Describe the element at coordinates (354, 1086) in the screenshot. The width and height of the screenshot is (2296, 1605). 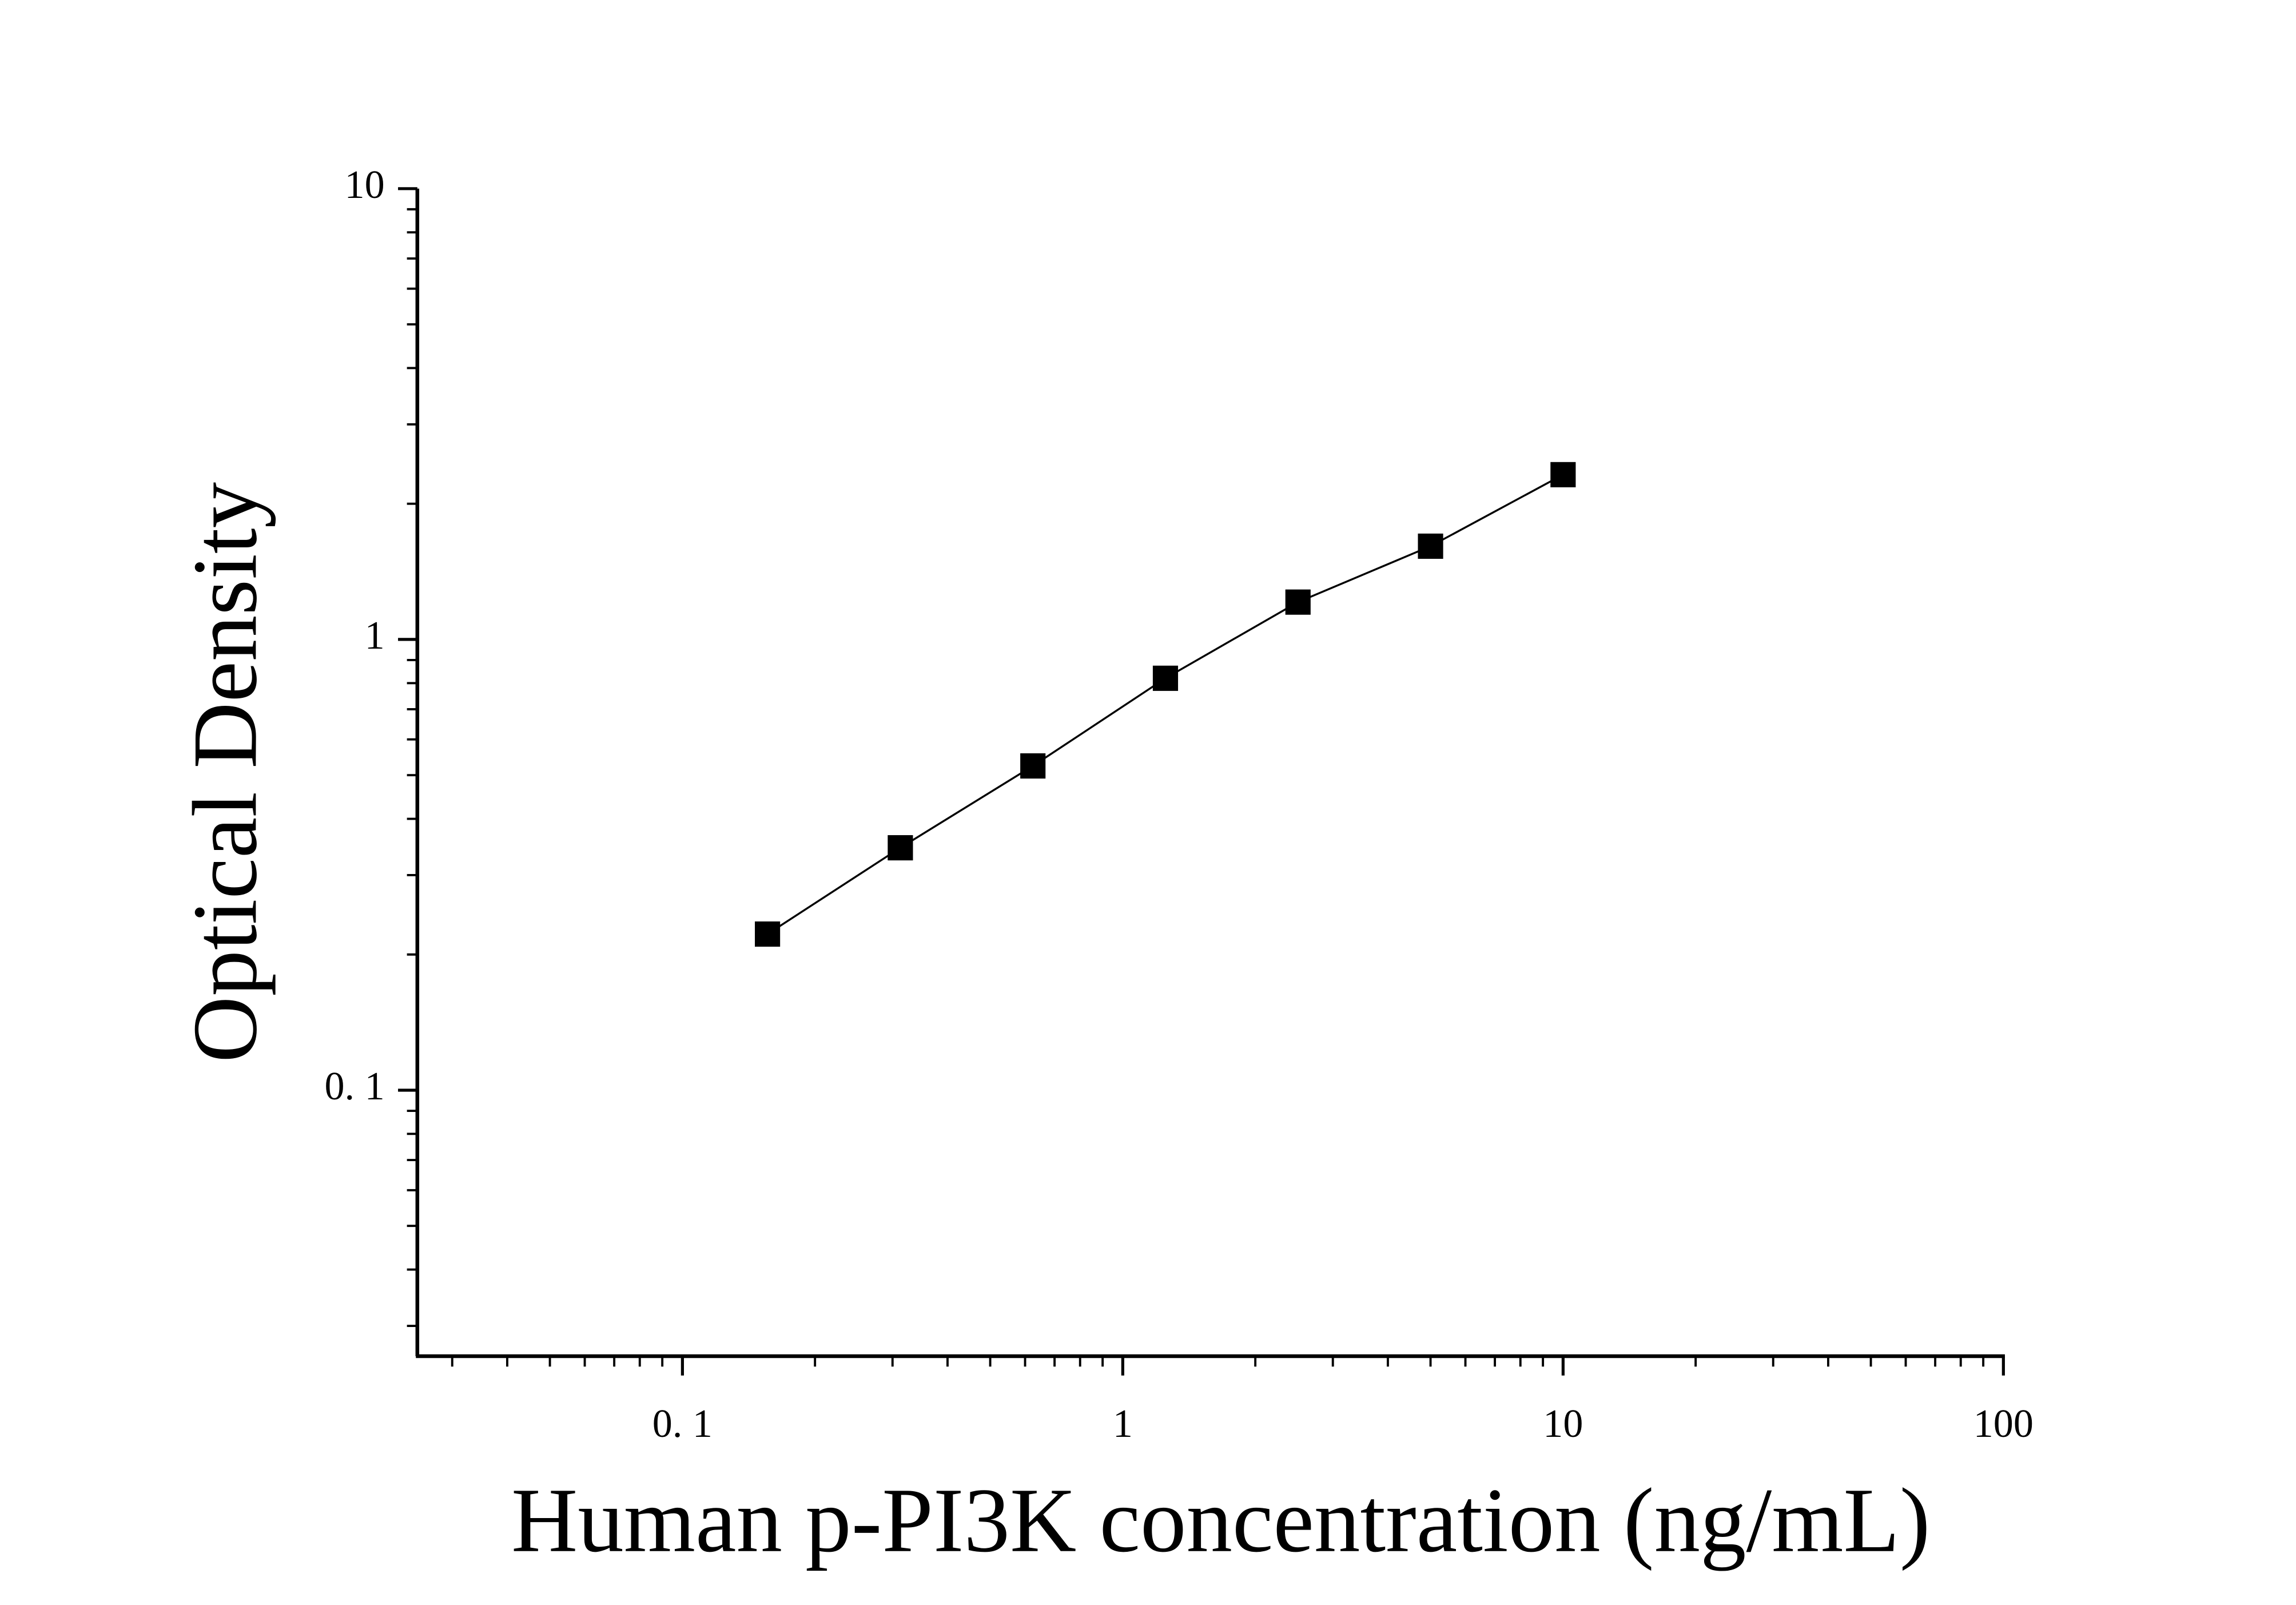
I see `y-tick-label: 0. 1` at that location.